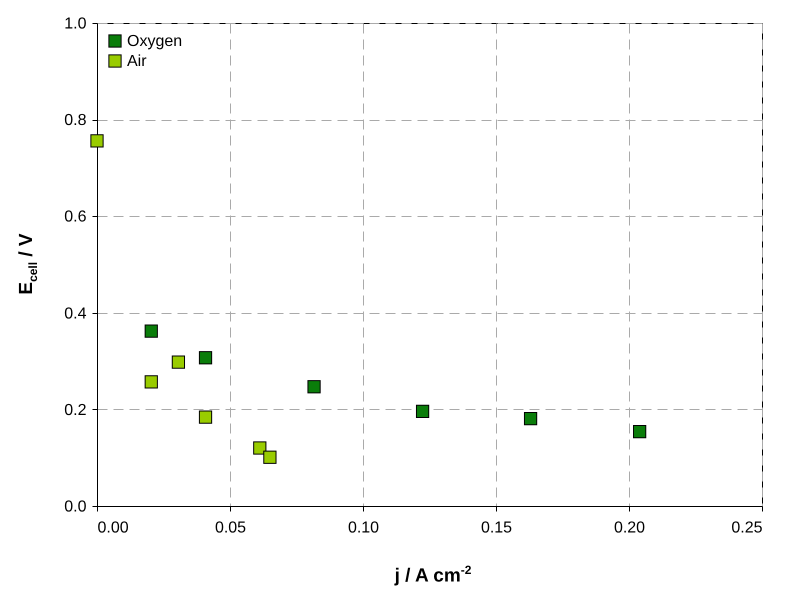  Describe the element at coordinates (113, 528) in the screenshot. I see `x-tick-label: 0.00` at that location.